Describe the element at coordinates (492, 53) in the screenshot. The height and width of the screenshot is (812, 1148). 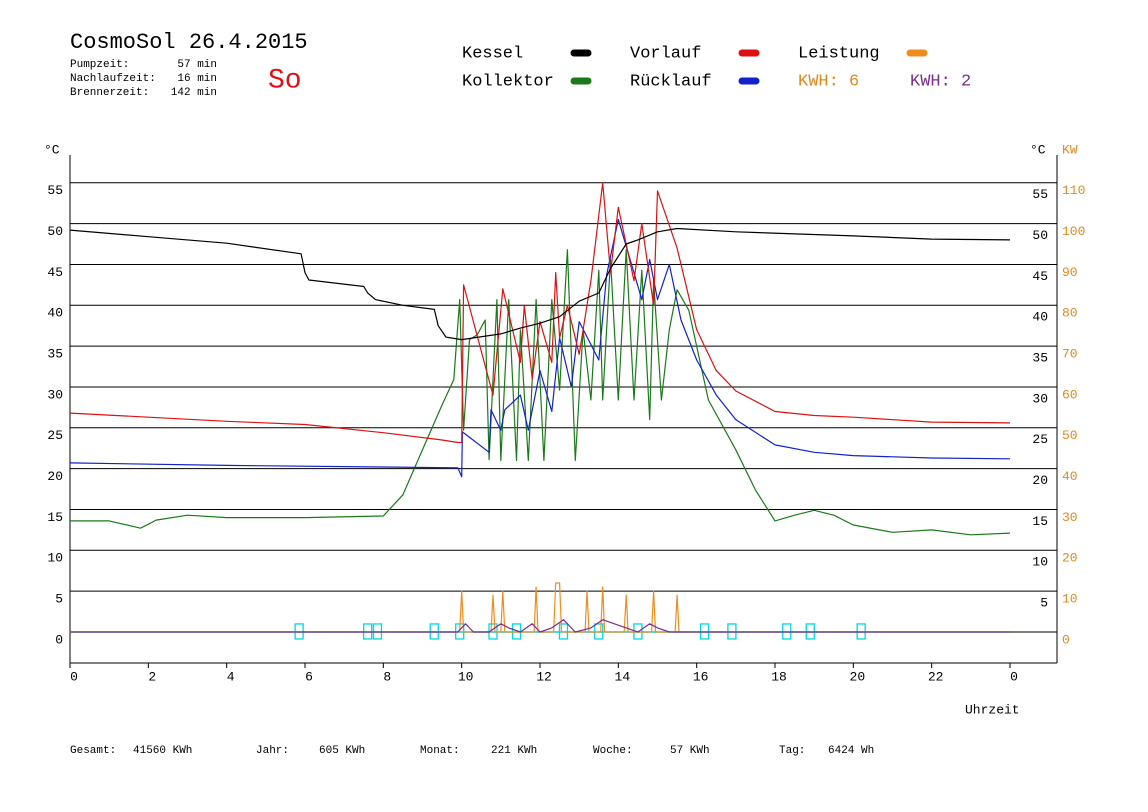
I see `legend-label: Kessel` at that location.